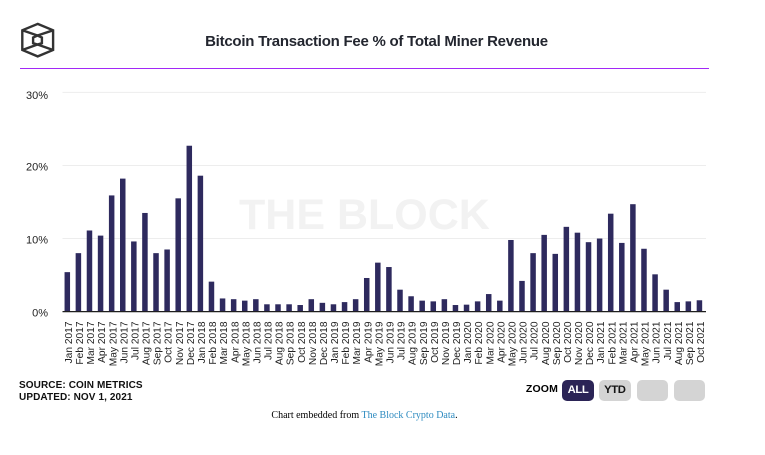  I want to click on svg-text: Jan 2019, so click(335, 342).